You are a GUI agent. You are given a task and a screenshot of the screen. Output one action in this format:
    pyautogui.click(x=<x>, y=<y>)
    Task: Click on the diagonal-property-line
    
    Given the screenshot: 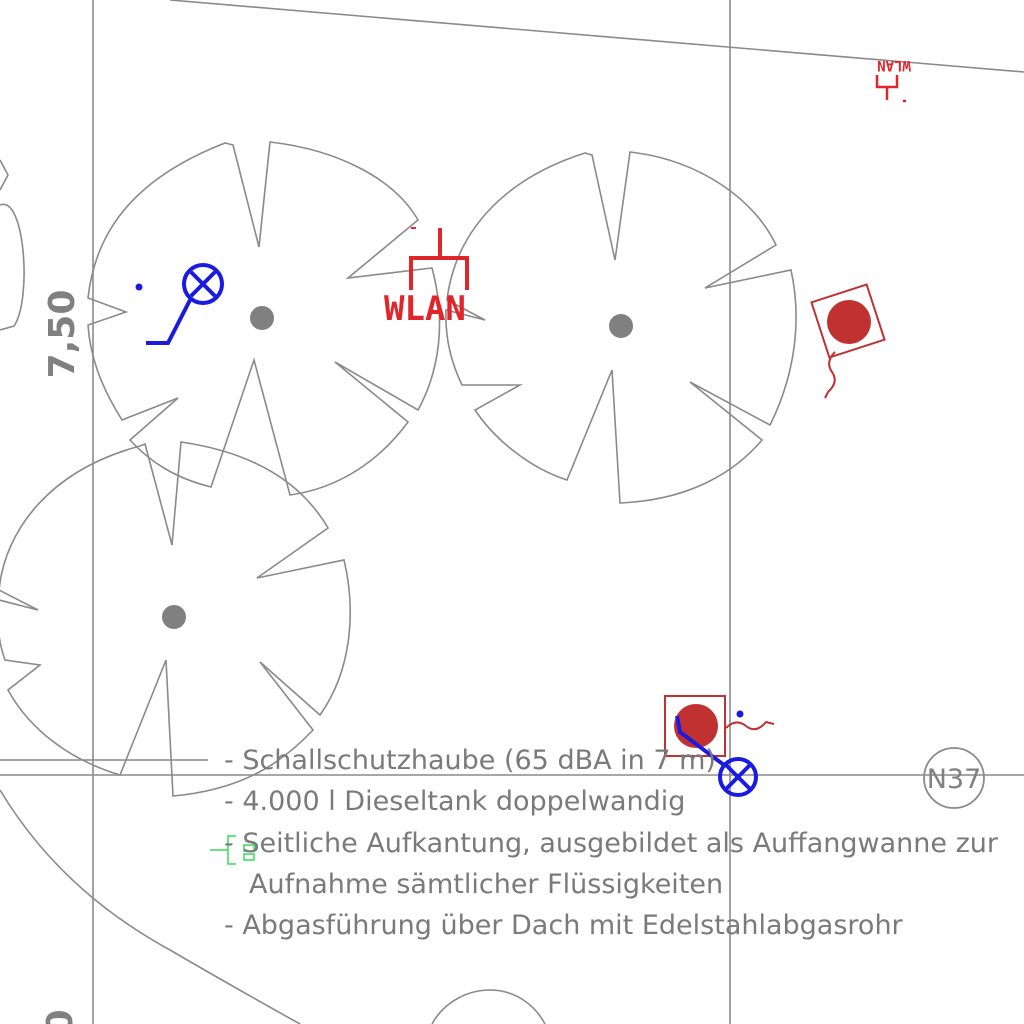 What is the action you would take?
    pyautogui.click(x=596, y=36)
    